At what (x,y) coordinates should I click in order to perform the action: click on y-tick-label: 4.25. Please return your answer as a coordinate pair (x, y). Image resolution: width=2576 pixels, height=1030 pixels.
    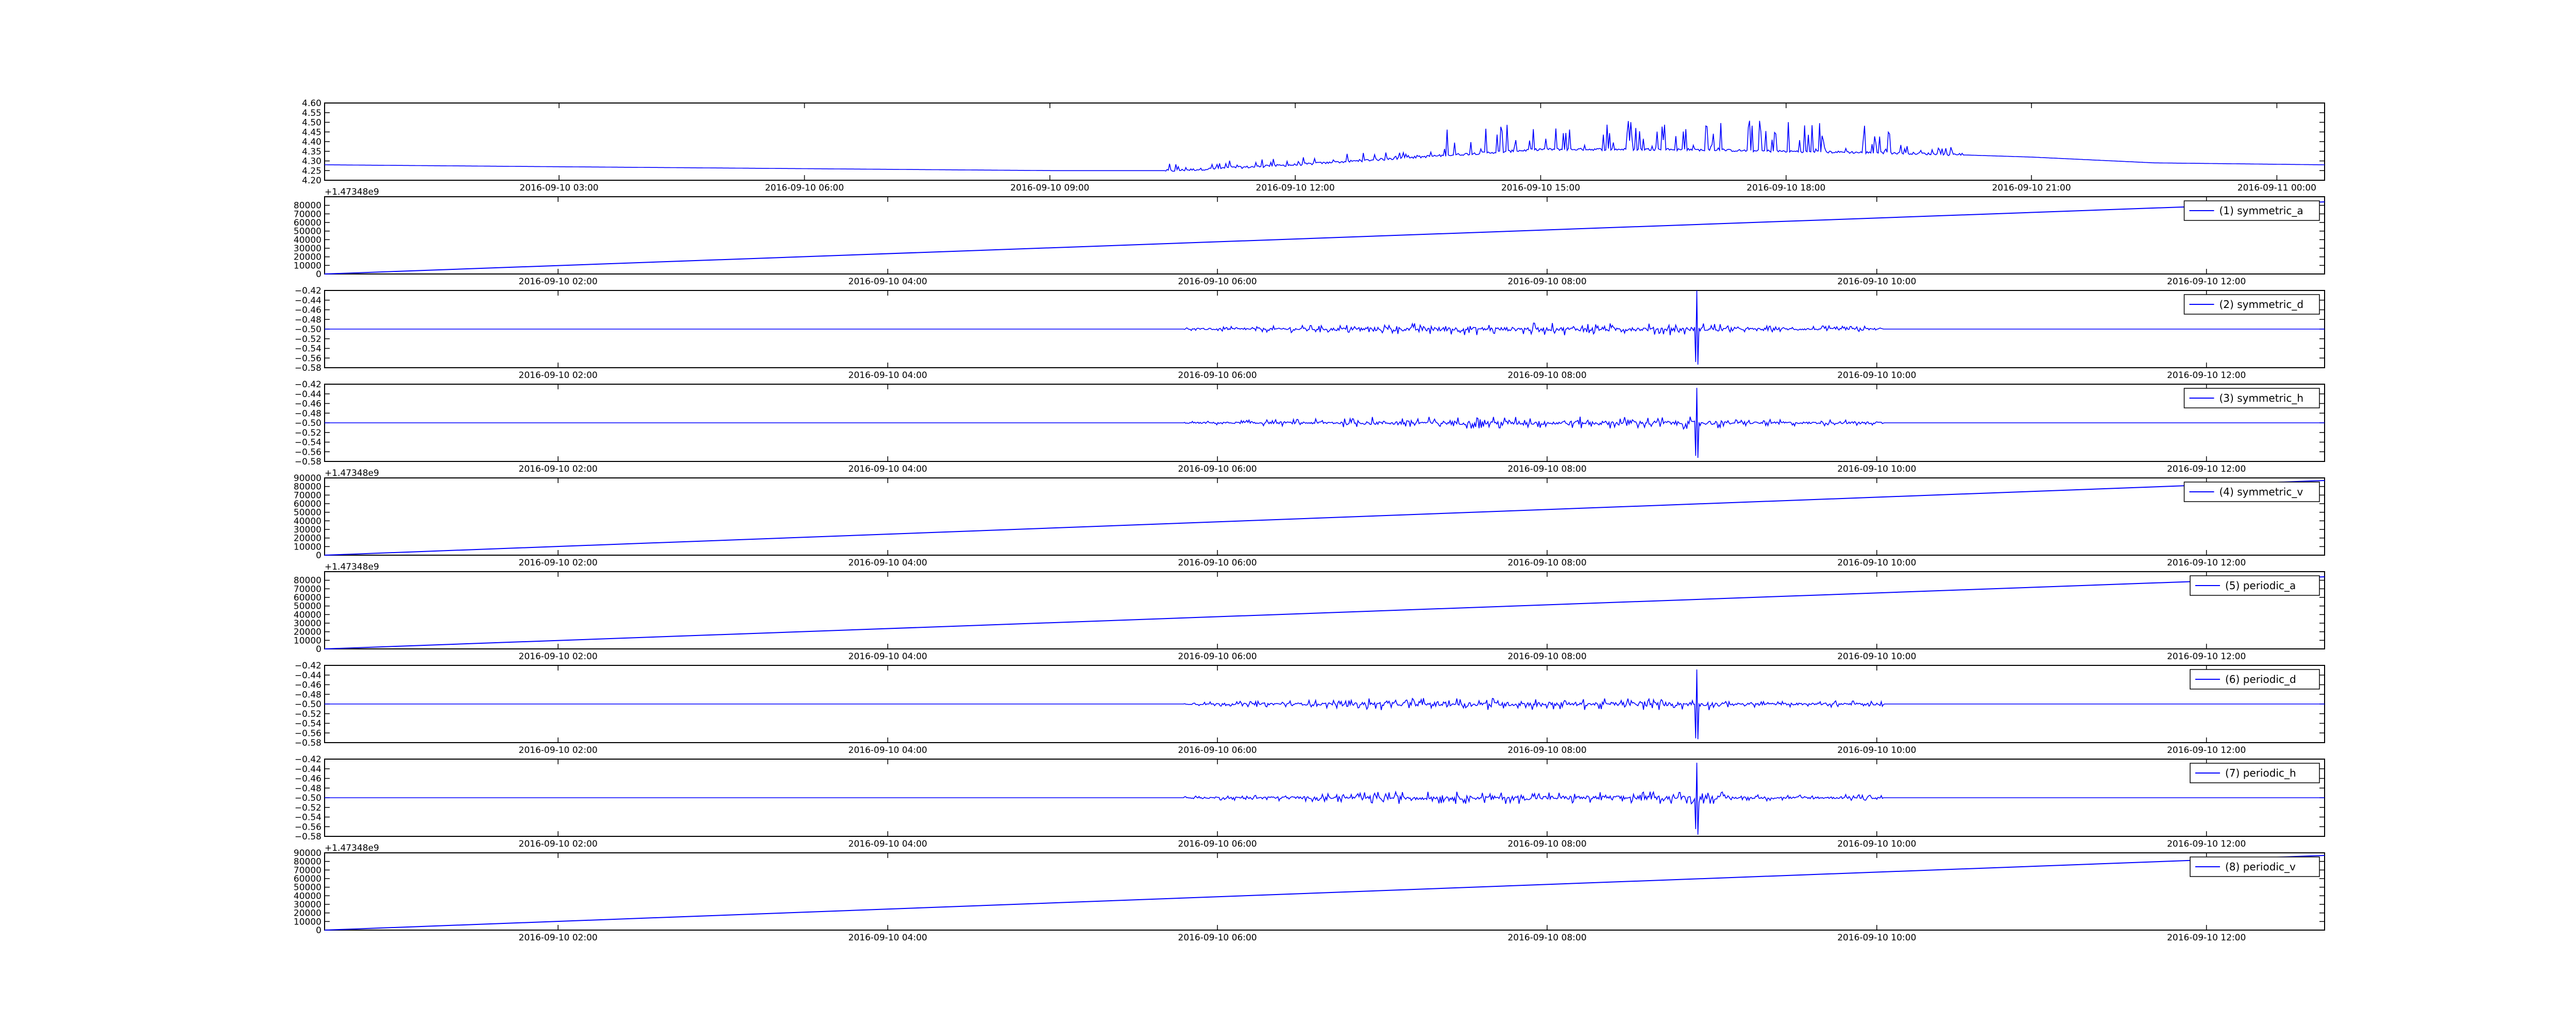
    Looking at the image, I should click on (311, 171).